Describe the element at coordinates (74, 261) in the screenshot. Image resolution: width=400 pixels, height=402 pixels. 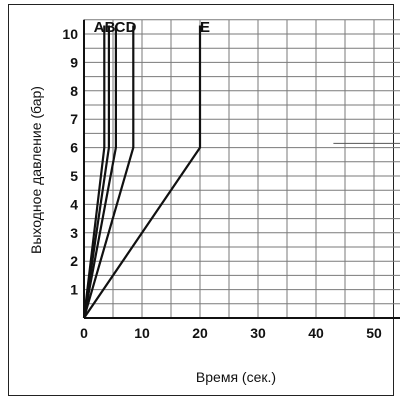
I see `y-tick-label: 2` at that location.